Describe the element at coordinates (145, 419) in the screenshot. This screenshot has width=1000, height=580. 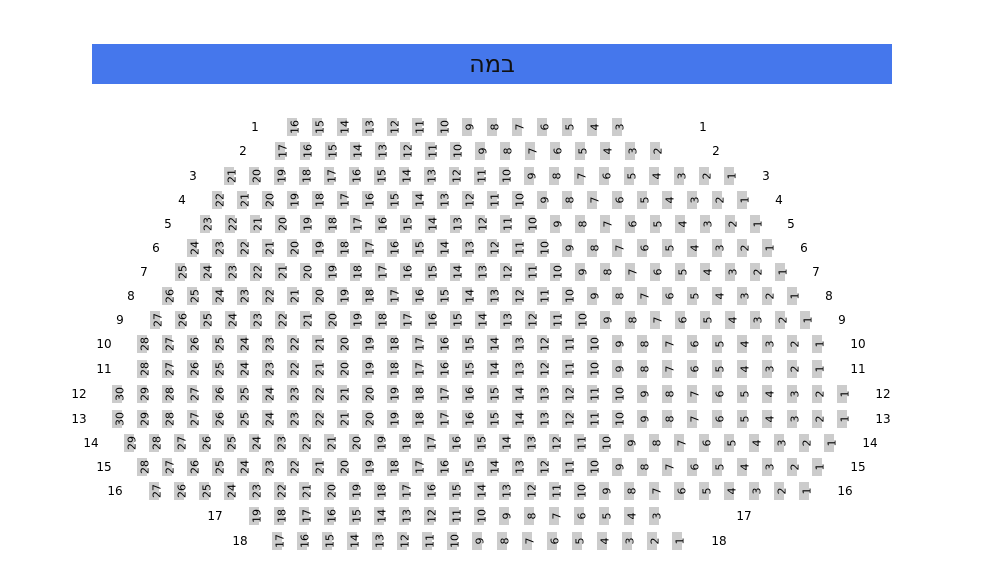
I see `seat: 29` at that location.